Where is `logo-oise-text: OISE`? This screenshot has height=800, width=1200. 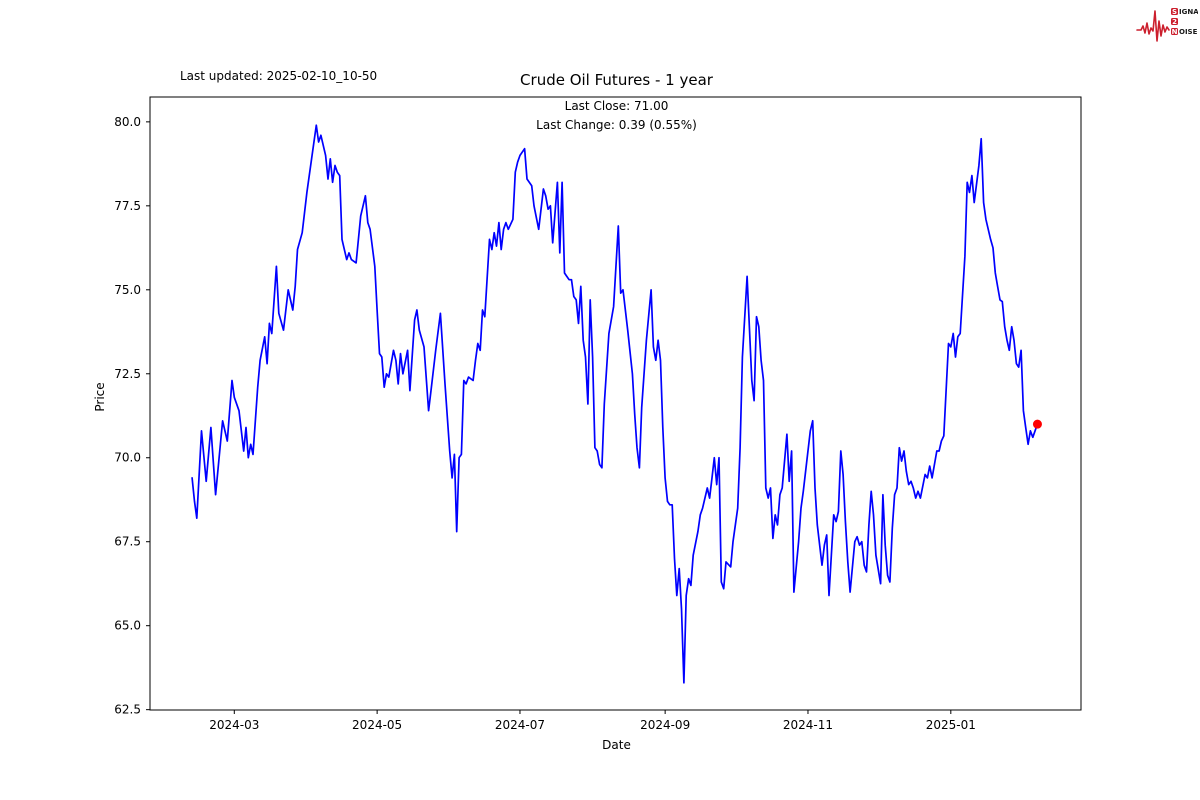 logo-oise-text: OISE is located at coordinates (1188, 32).